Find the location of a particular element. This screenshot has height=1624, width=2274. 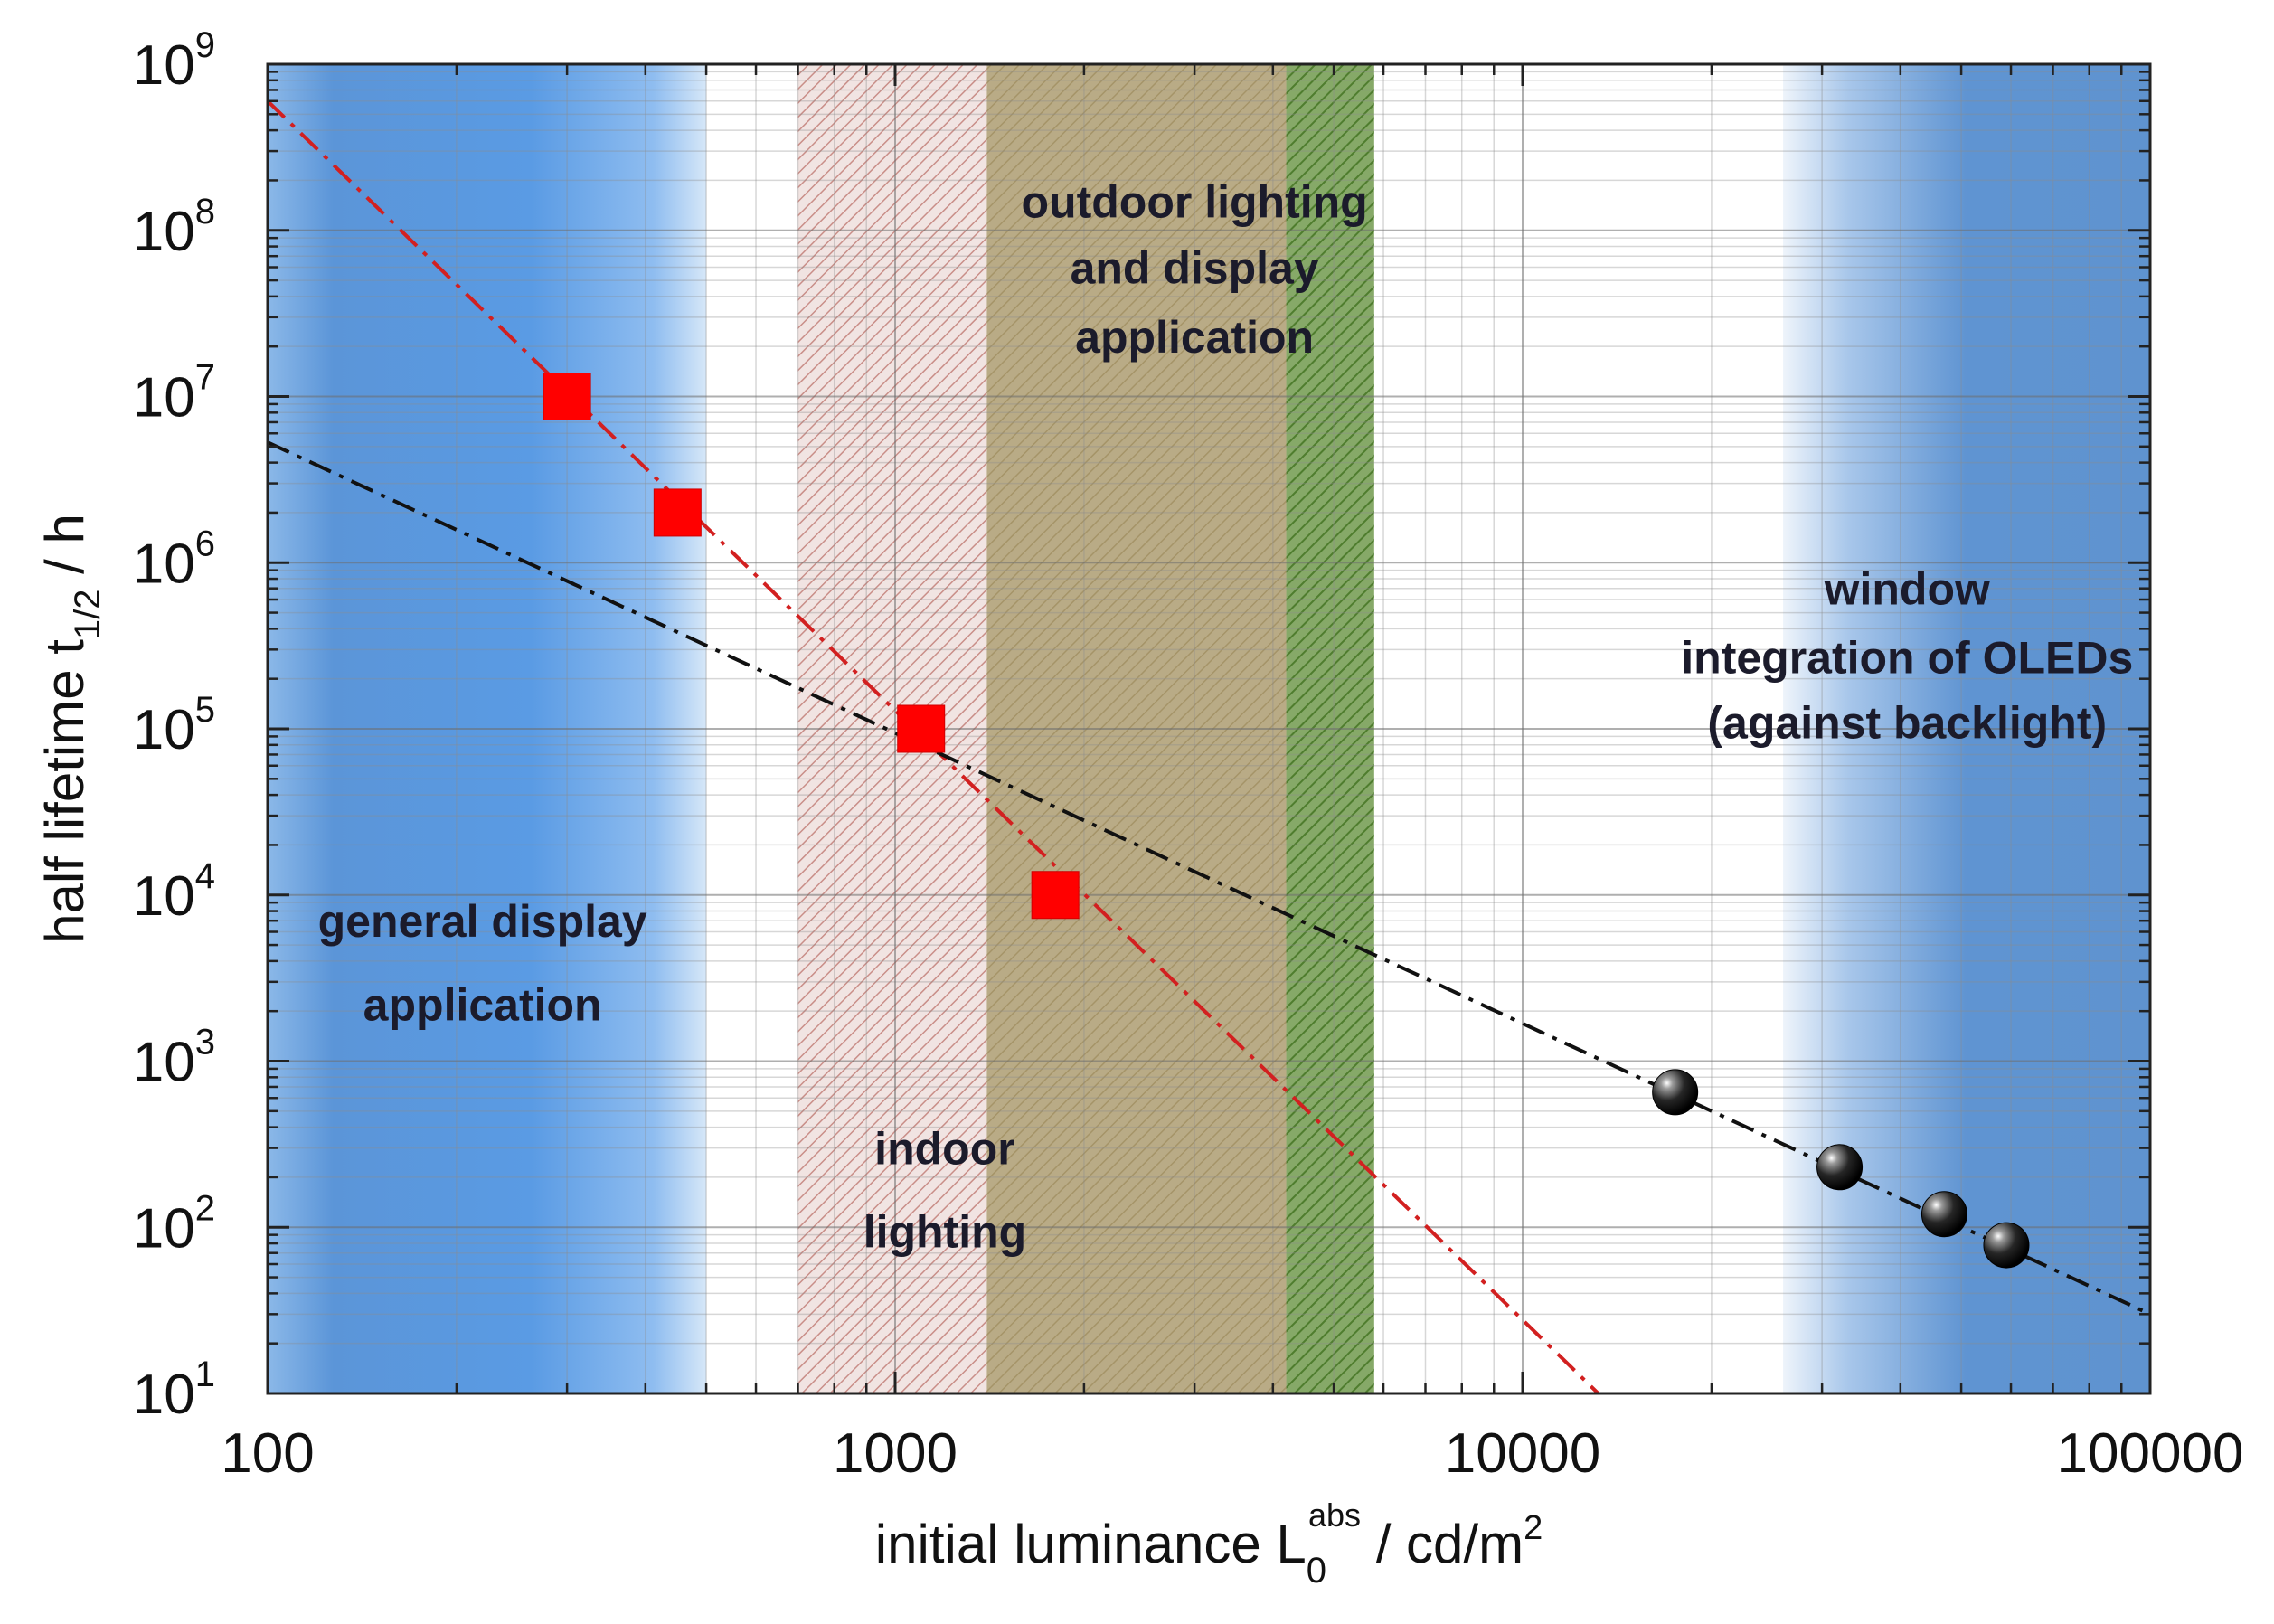

y-tick-label: 10⁹ is located at coordinates (174, 61).